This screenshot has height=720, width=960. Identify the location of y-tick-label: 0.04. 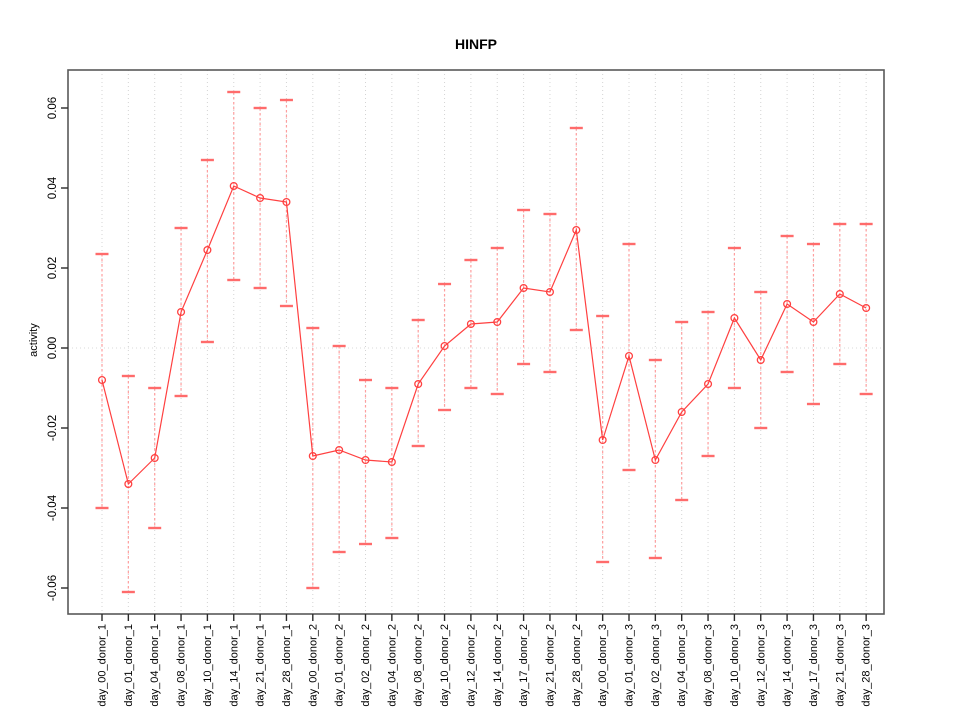
(53, 187).